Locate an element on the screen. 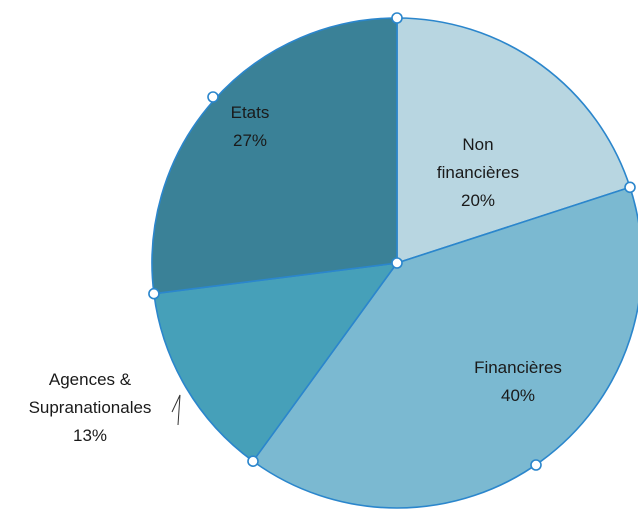 The height and width of the screenshot is (509, 638). category-label: Non financières is located at coordinates (478, 158).